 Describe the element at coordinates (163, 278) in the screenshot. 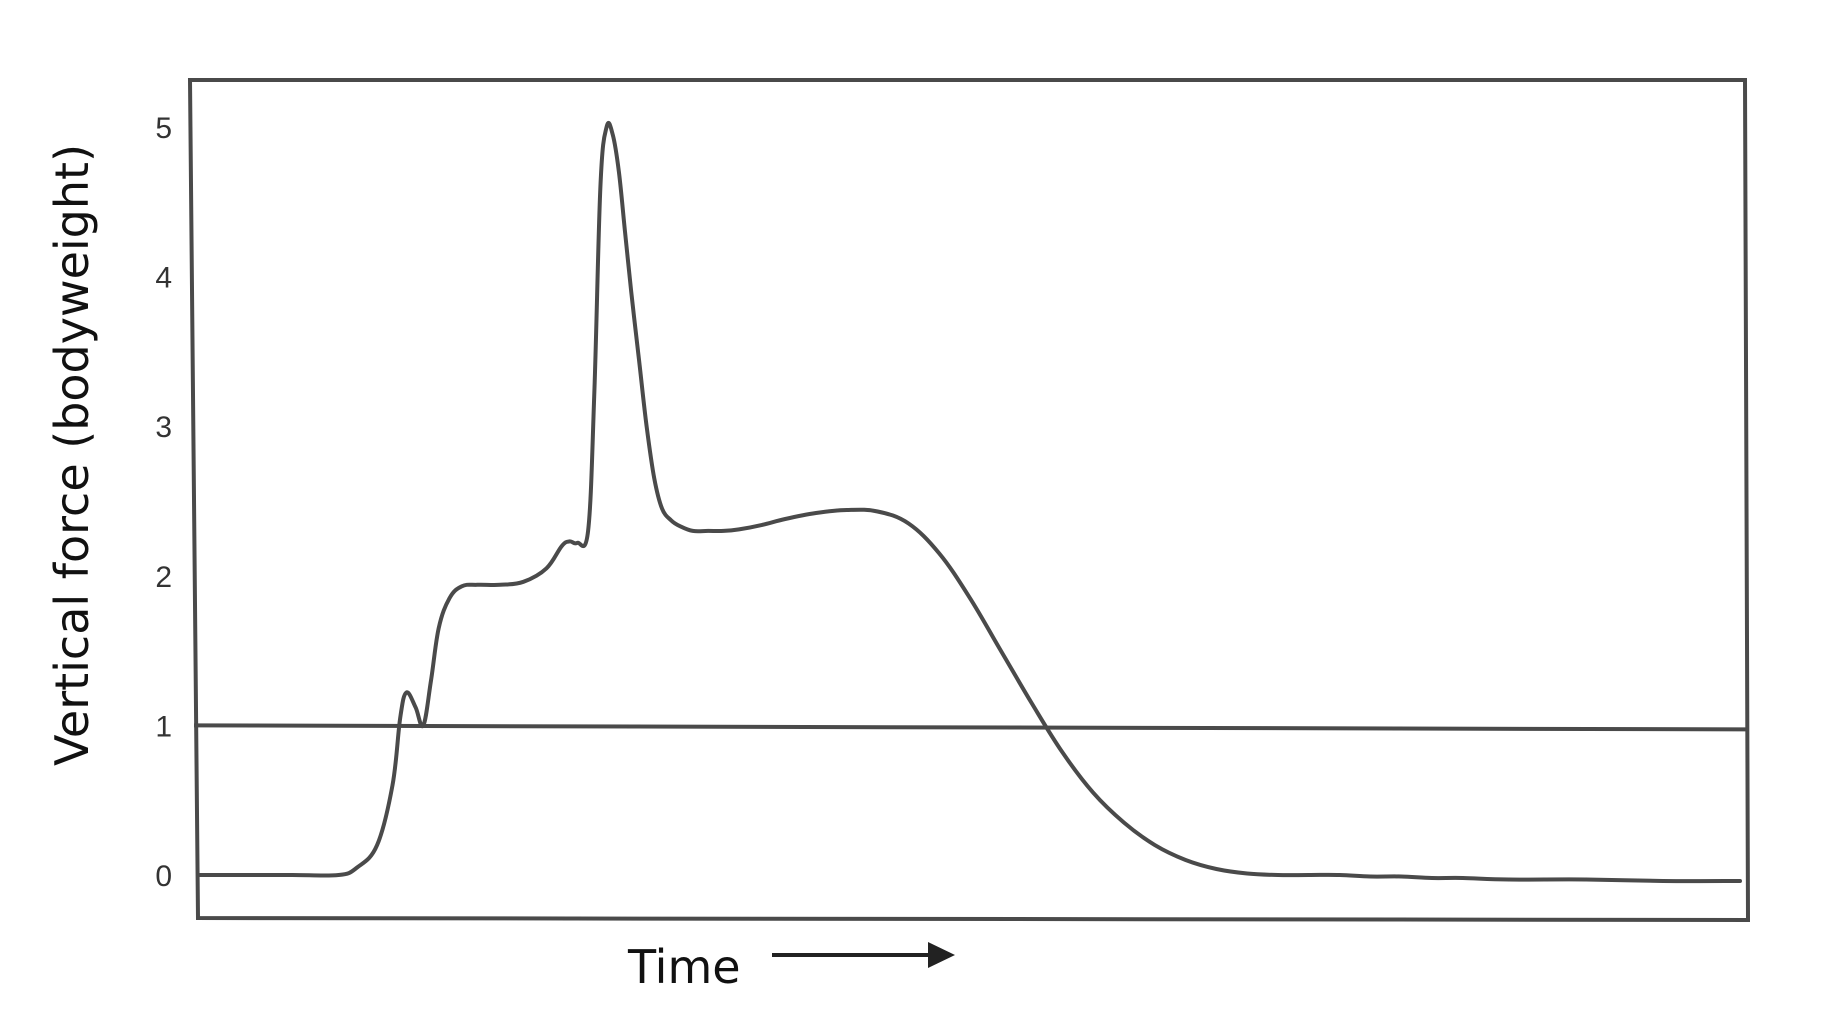

I see `y-tick-label: 4` at that location.